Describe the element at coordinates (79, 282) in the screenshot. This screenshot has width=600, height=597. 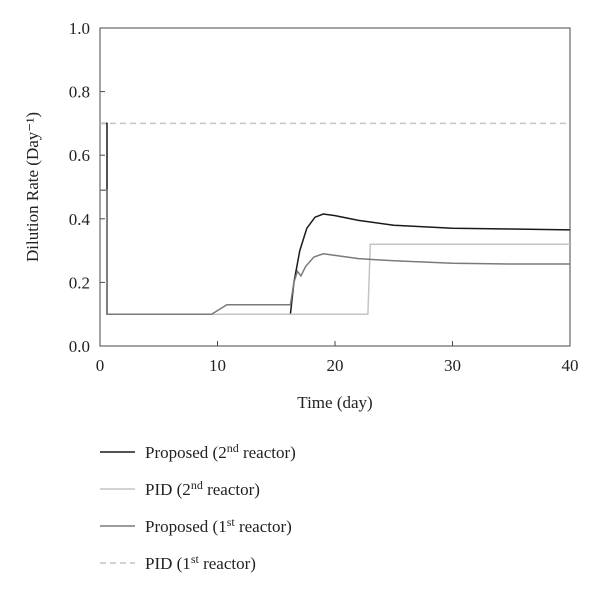
I see `y-tick-label: 0.2` at that location.